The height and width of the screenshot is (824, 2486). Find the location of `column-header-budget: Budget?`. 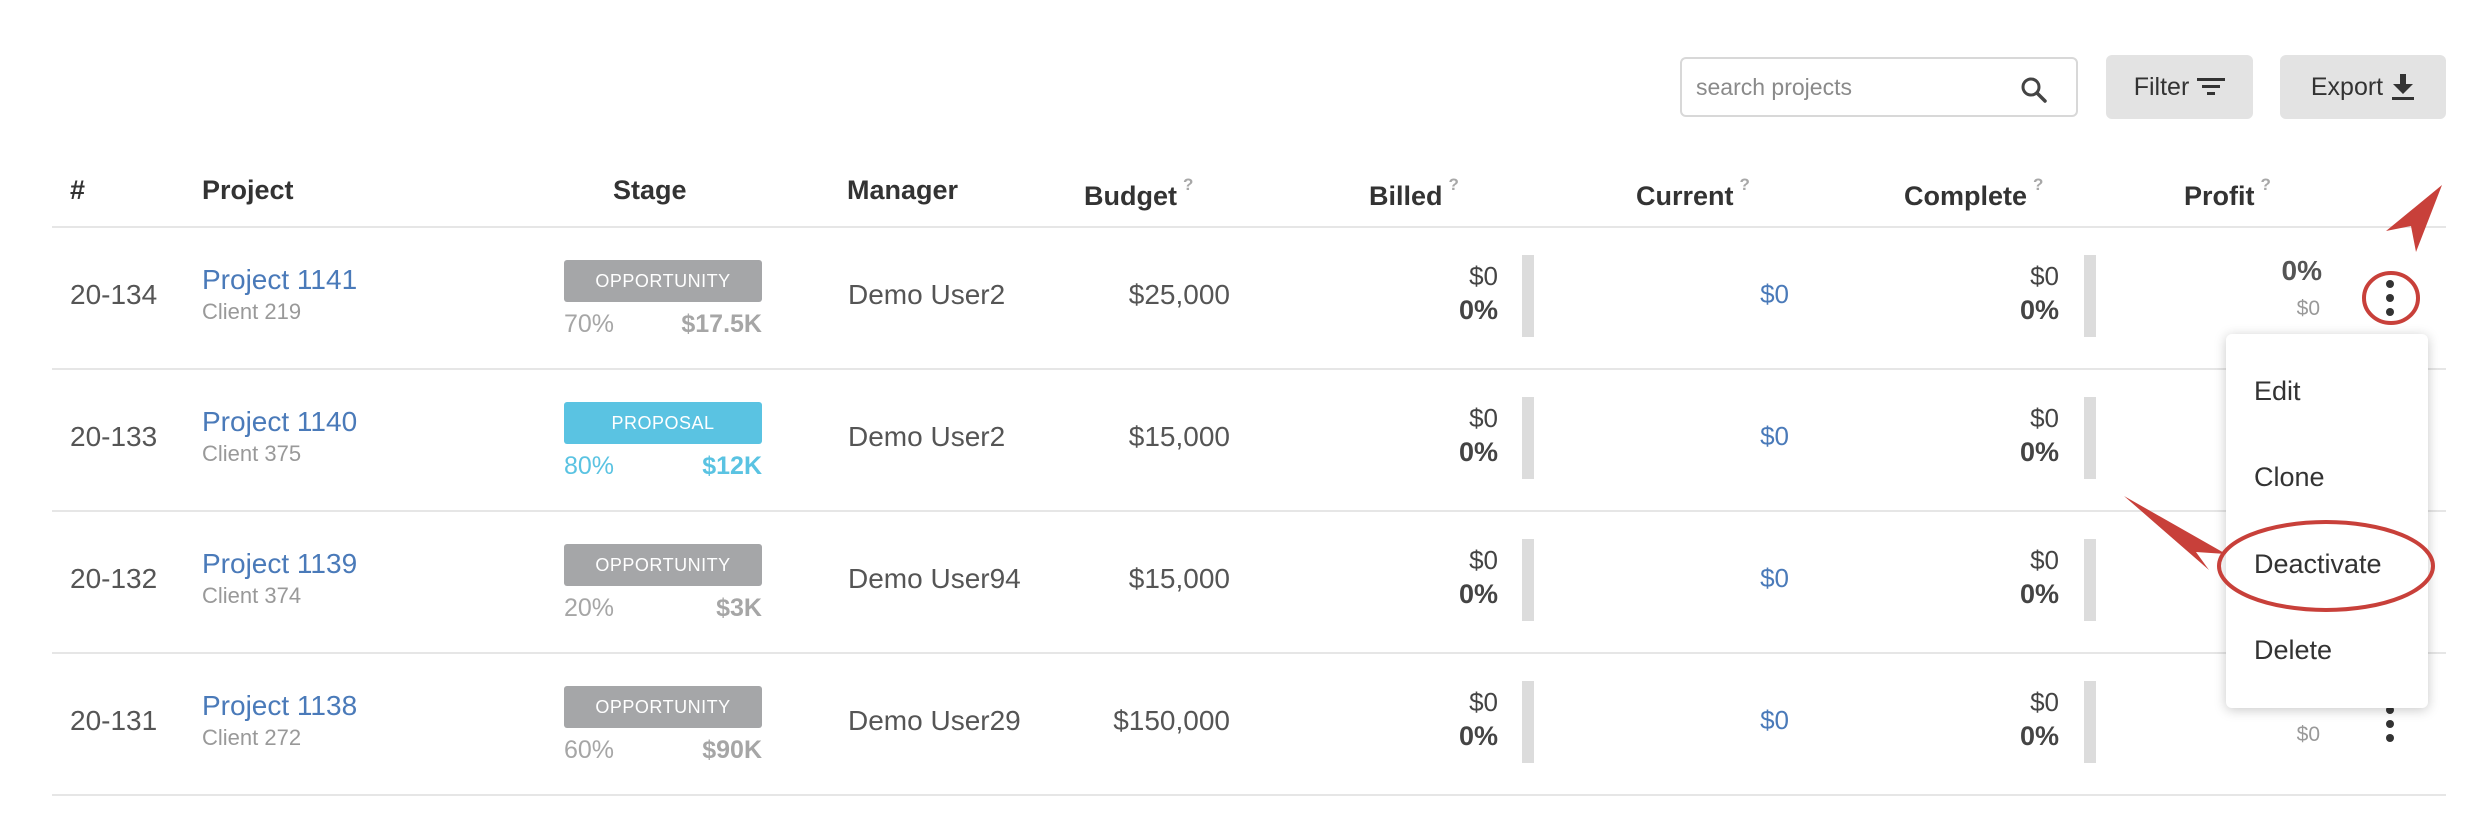

column-header-budget: Budget? is located at coordinates (1138, 193).